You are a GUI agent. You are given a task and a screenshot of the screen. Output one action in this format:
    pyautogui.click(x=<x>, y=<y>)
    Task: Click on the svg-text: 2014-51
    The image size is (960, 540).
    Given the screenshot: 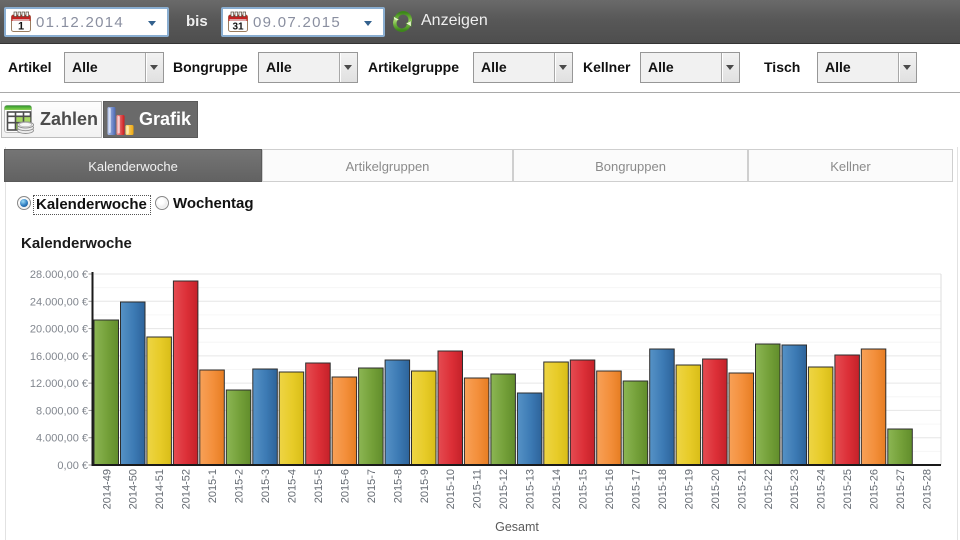 What is the action you would take?
    pyautogui.click(x=160, y=489)
    